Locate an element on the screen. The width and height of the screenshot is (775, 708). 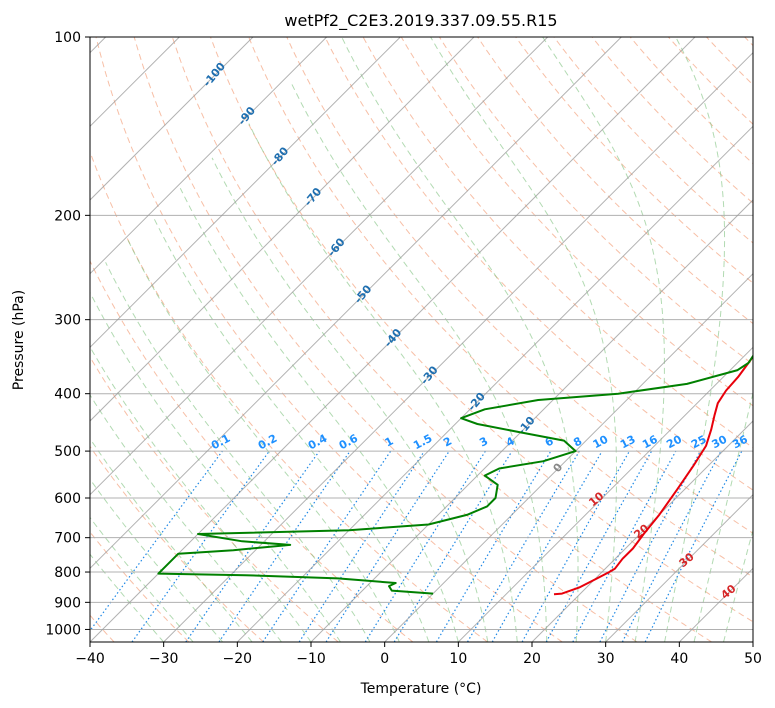
mixing-ratio-label: 36 is located at coordinates (740, 442).